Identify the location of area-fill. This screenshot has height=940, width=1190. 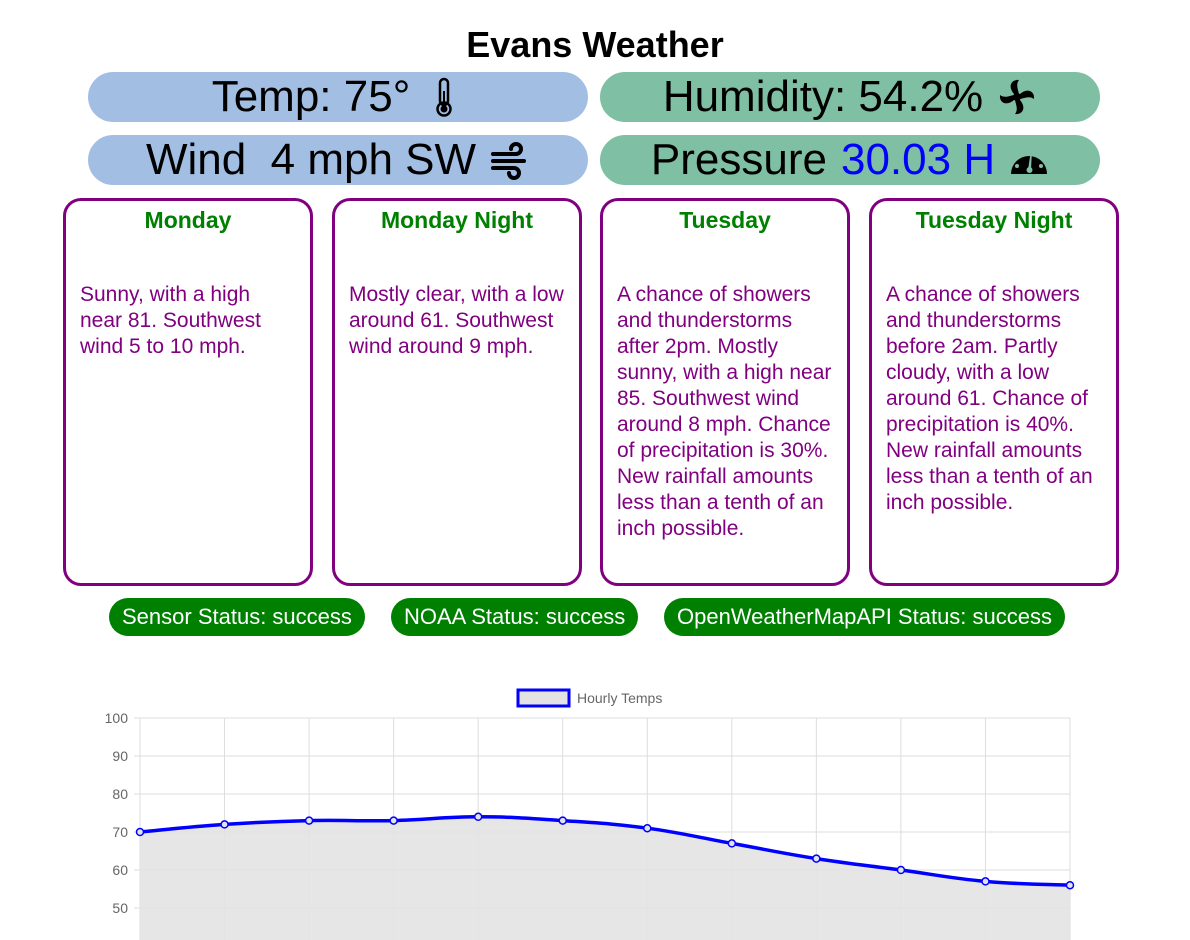
(605, 878).